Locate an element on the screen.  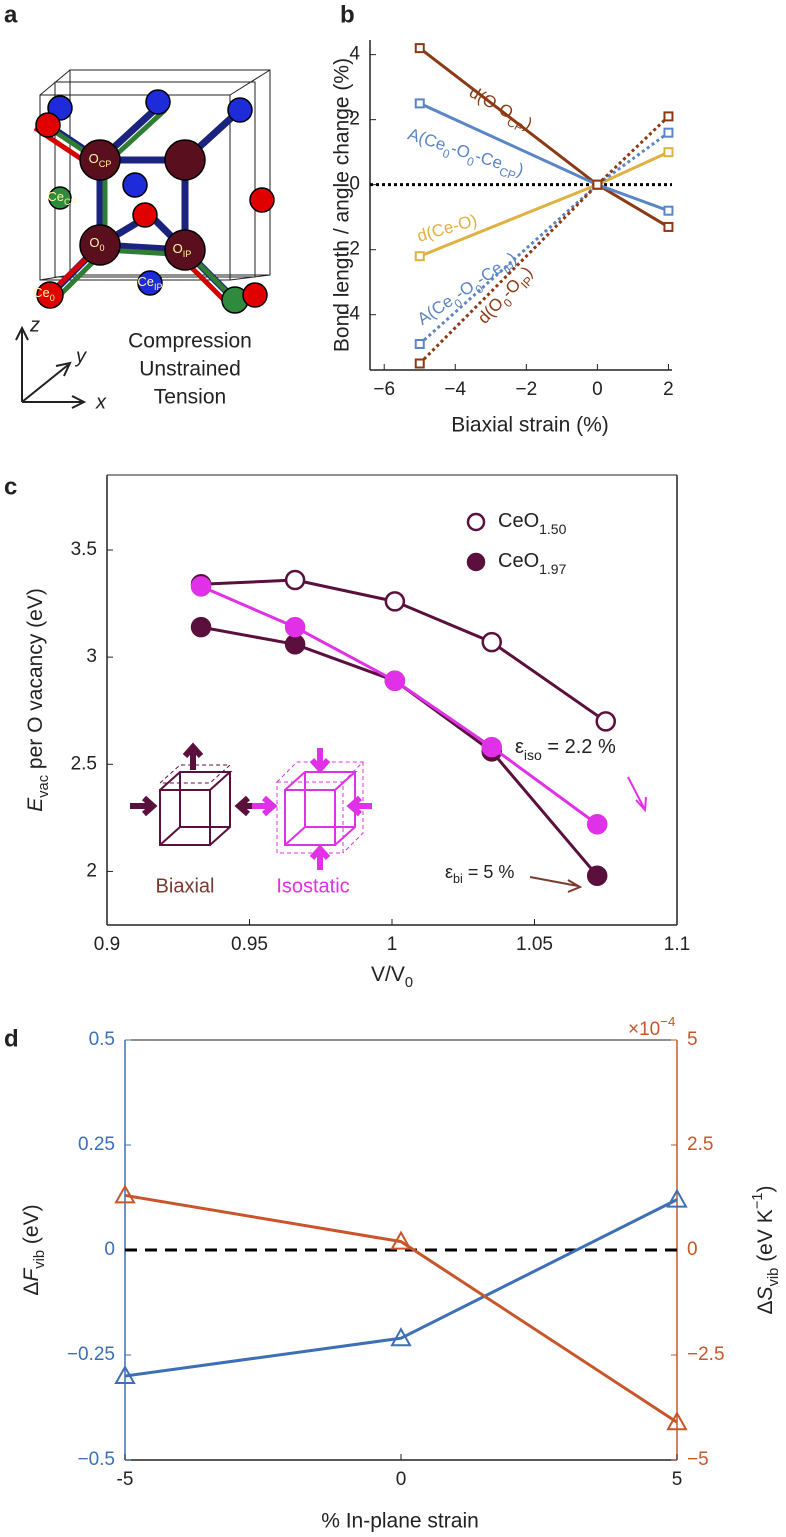
cube-isostatic is located at coordinates (321, 808).